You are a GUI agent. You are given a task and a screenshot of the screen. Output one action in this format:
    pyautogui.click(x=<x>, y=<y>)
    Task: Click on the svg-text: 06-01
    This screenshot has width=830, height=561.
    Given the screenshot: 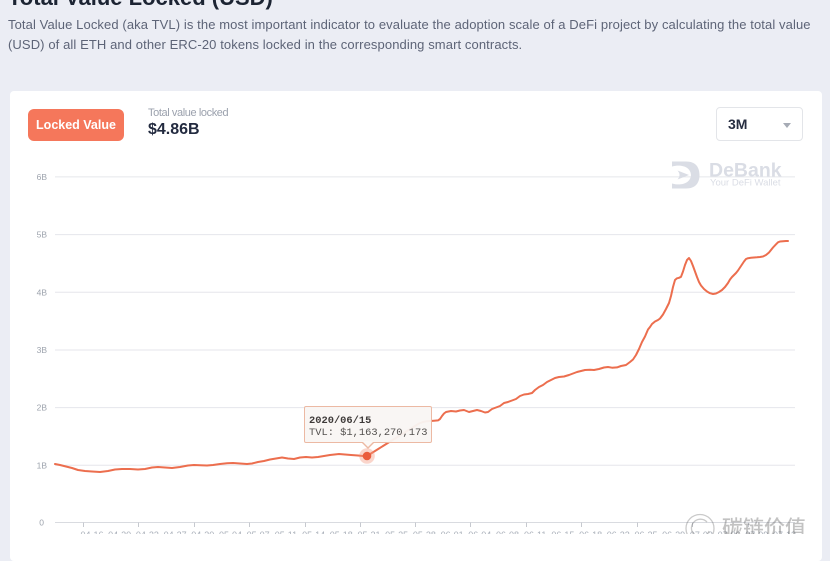 What is the action you would take?
    pyautogui.click(x=452, y=532)
    